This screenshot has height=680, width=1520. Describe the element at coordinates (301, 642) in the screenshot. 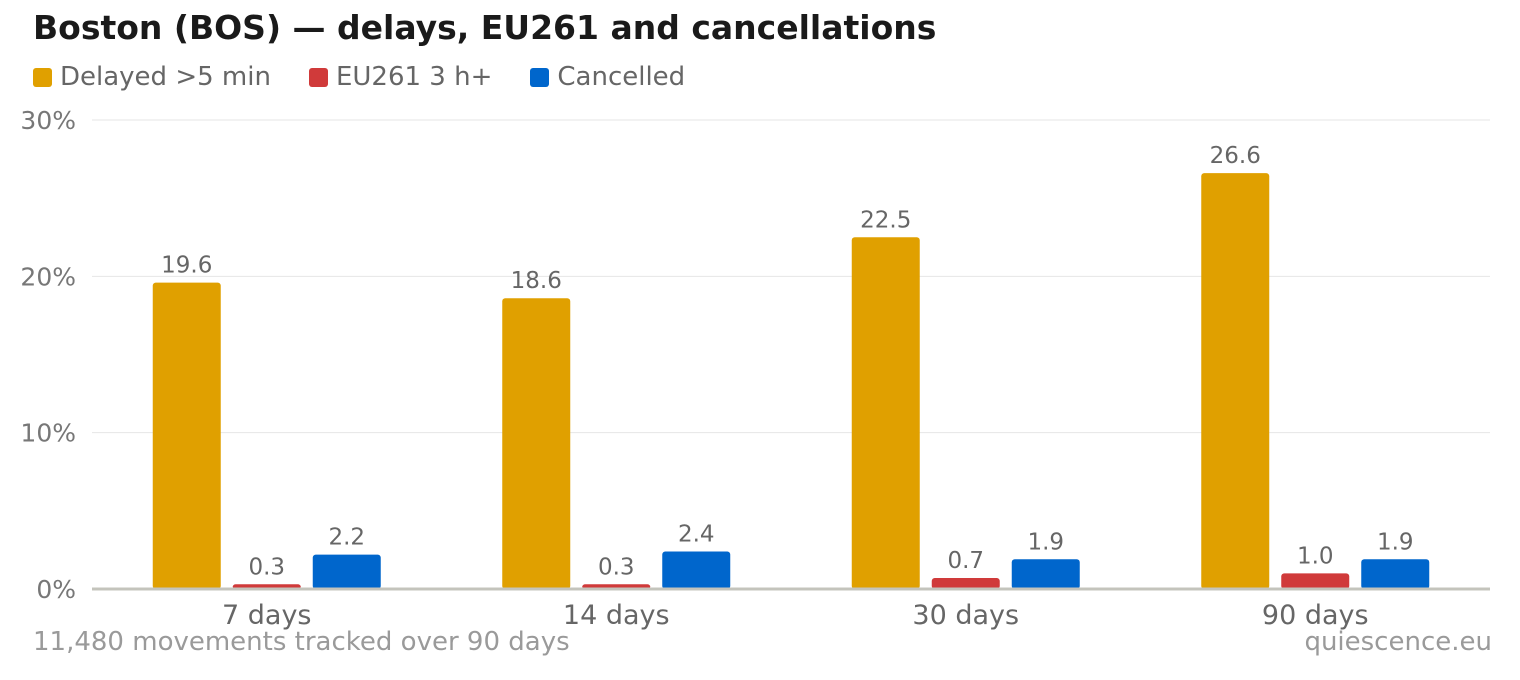

I see `footer-note: 11,480 movements tracked over 90 days` at that location.